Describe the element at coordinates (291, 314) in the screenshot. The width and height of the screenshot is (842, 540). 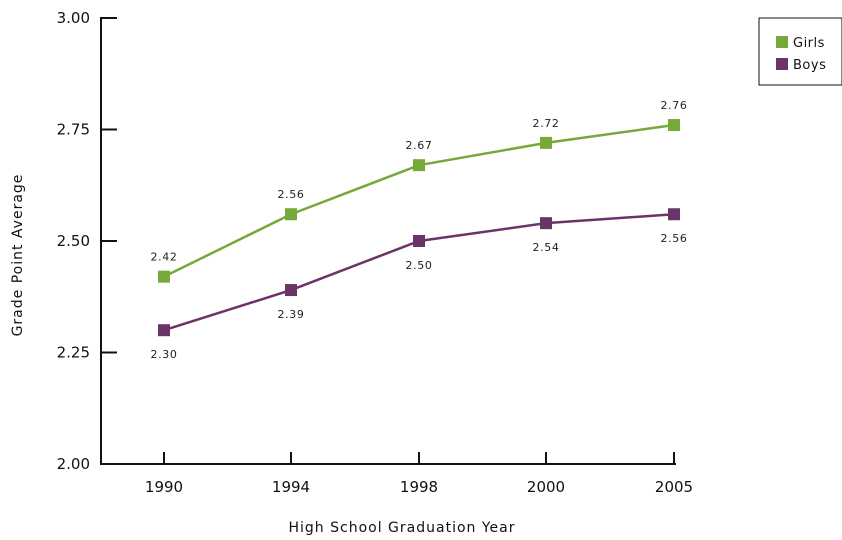
I see `data-label-boys: 2.39` at that location.